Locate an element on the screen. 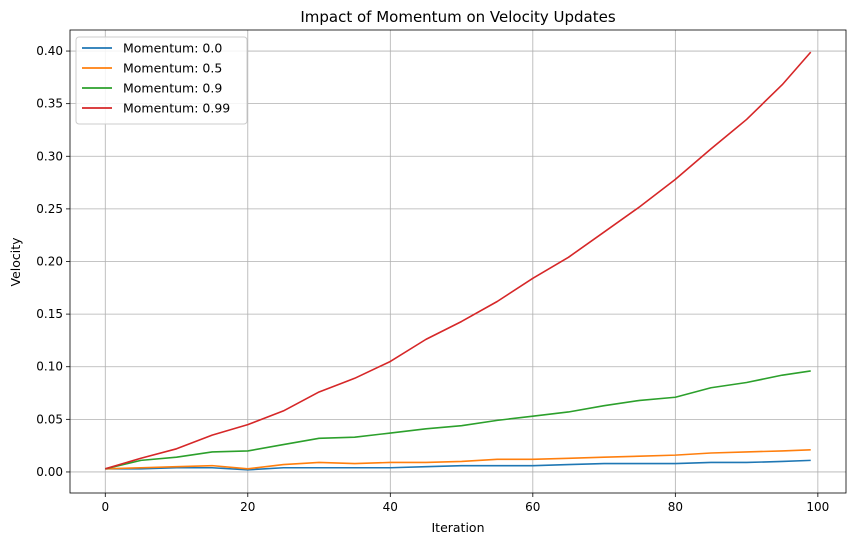 The width and height of the screenshot is (855, 545). chart-title: Impact of Momentum on Velocity Updates is located at coordinates (457, 17).